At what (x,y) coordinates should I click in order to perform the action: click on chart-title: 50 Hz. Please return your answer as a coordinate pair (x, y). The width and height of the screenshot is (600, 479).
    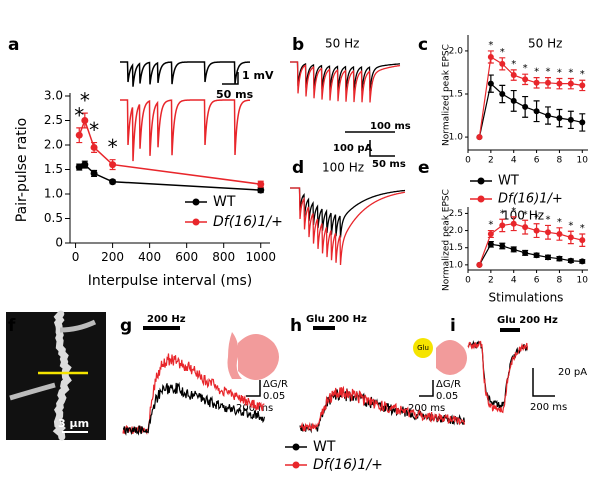
    Looking at the image, I should click on (545, 44).